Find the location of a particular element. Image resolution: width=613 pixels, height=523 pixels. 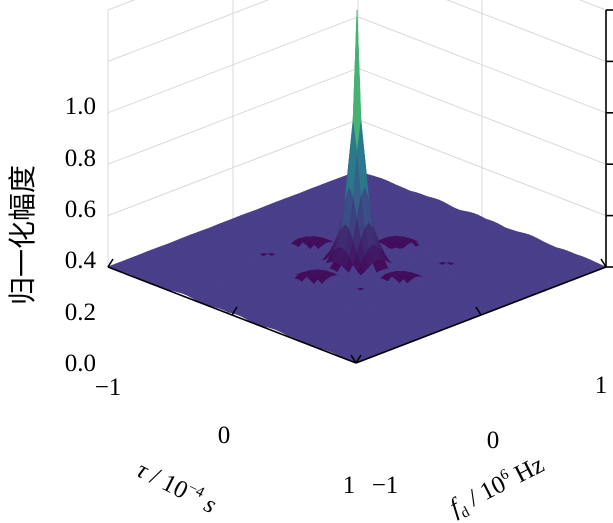

z-tick-label: 0.8 is located at coordinates (80, 158).